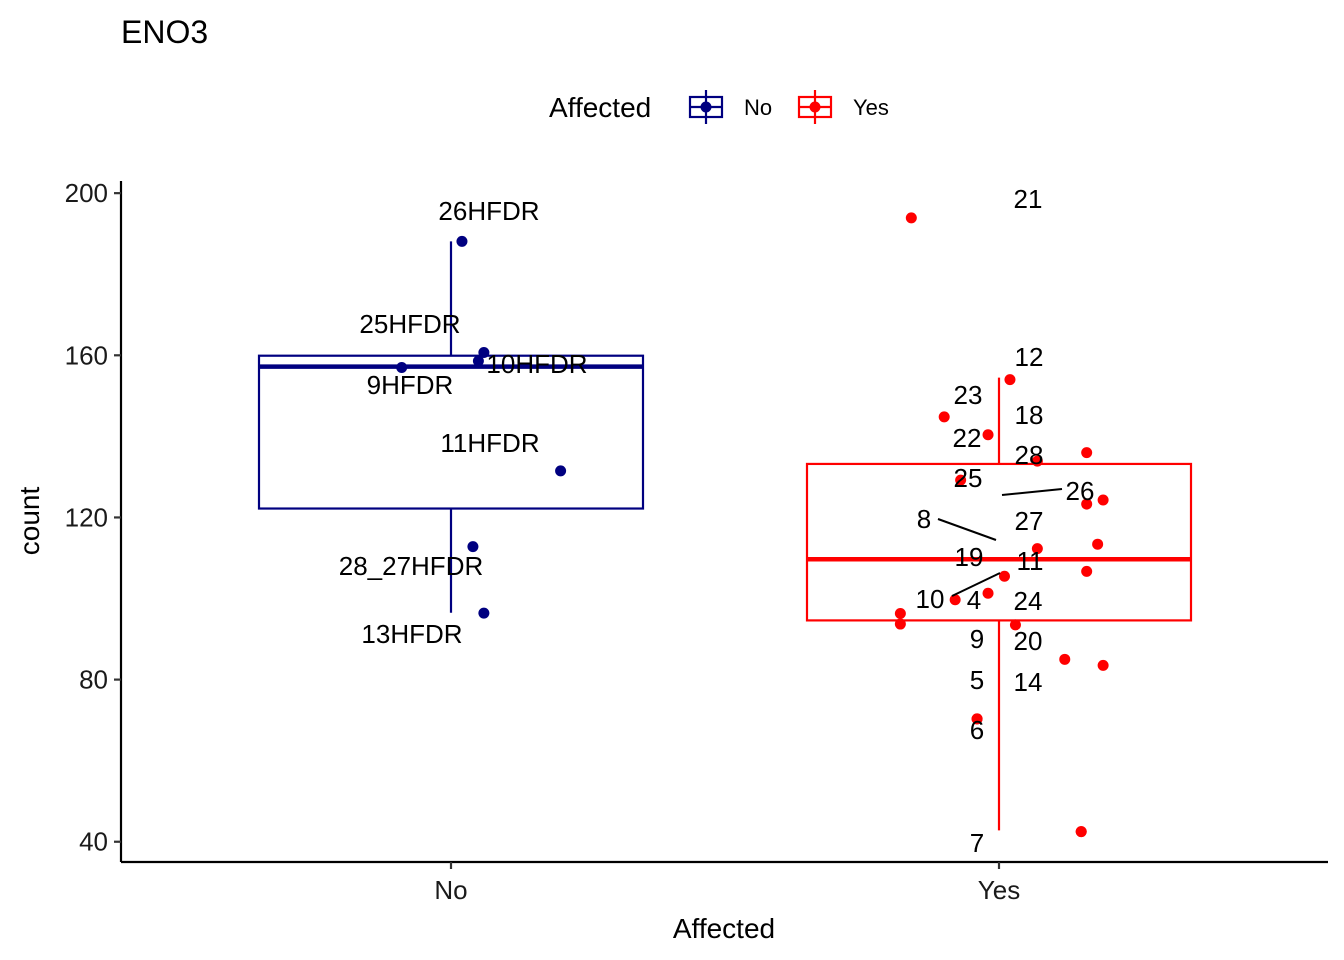  I want to click on point-label: 28, so click(1029, 455).